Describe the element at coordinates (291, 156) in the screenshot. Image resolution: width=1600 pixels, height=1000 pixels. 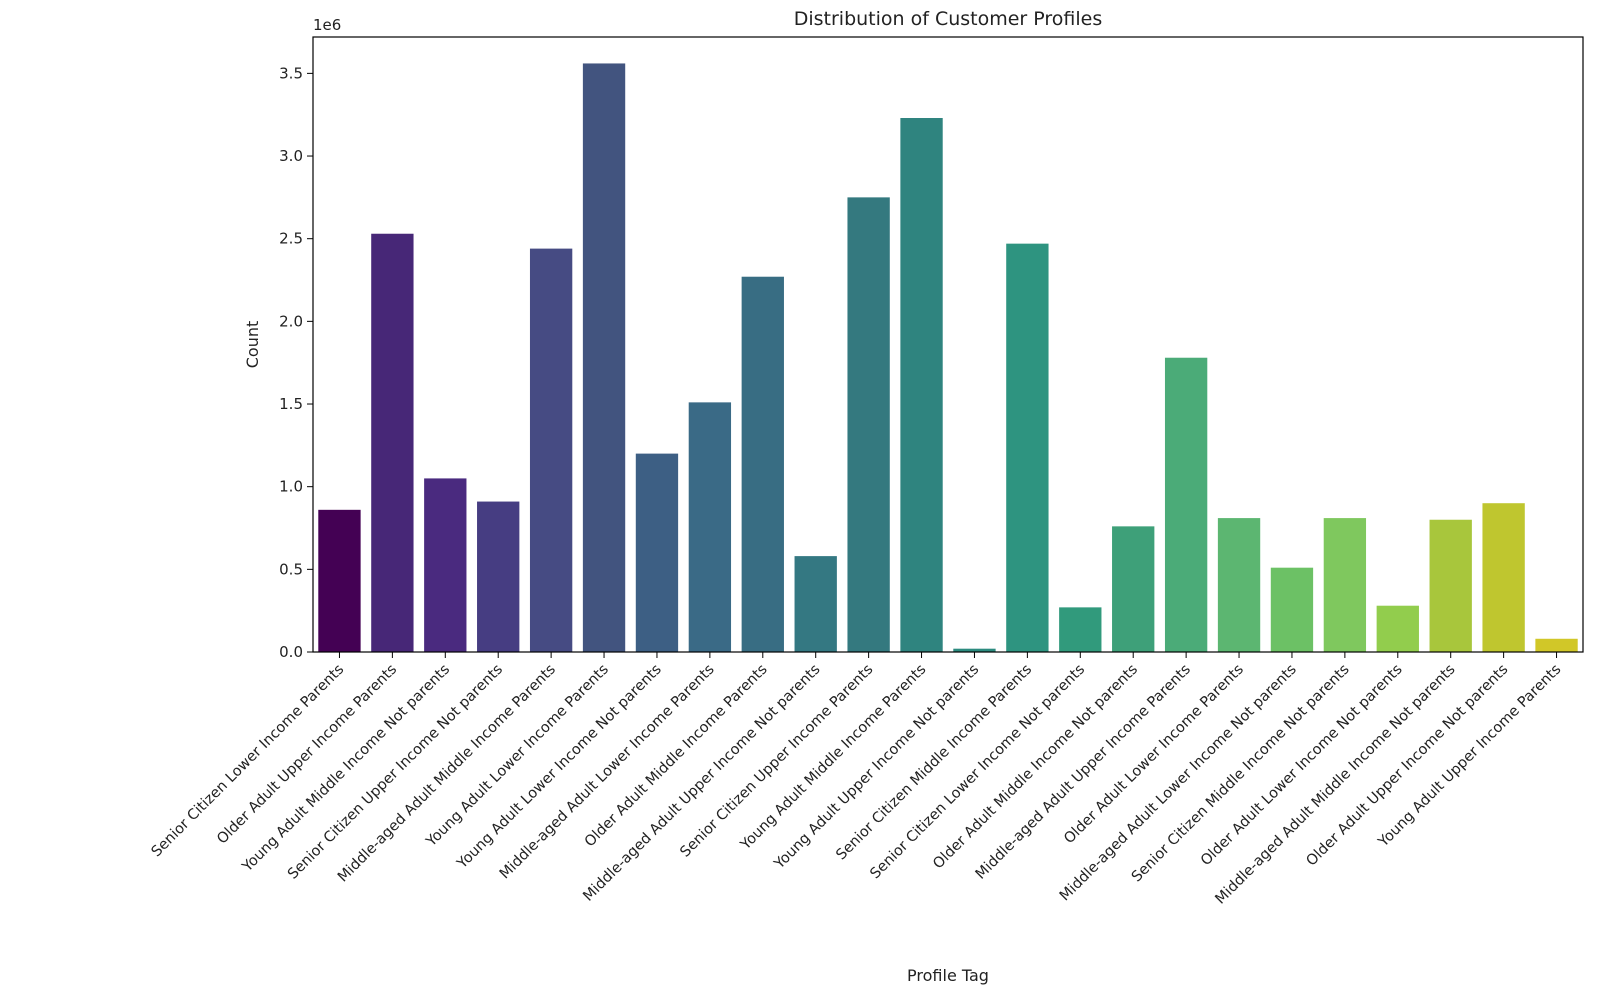
I see `y-tick-label: 3.0` at that location.